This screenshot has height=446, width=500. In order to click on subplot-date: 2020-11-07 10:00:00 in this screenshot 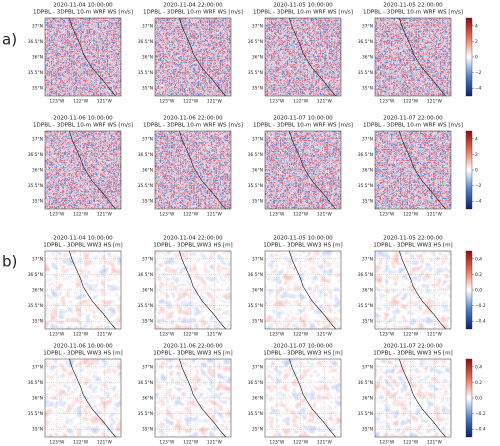, I will do `click(303, 119)`.